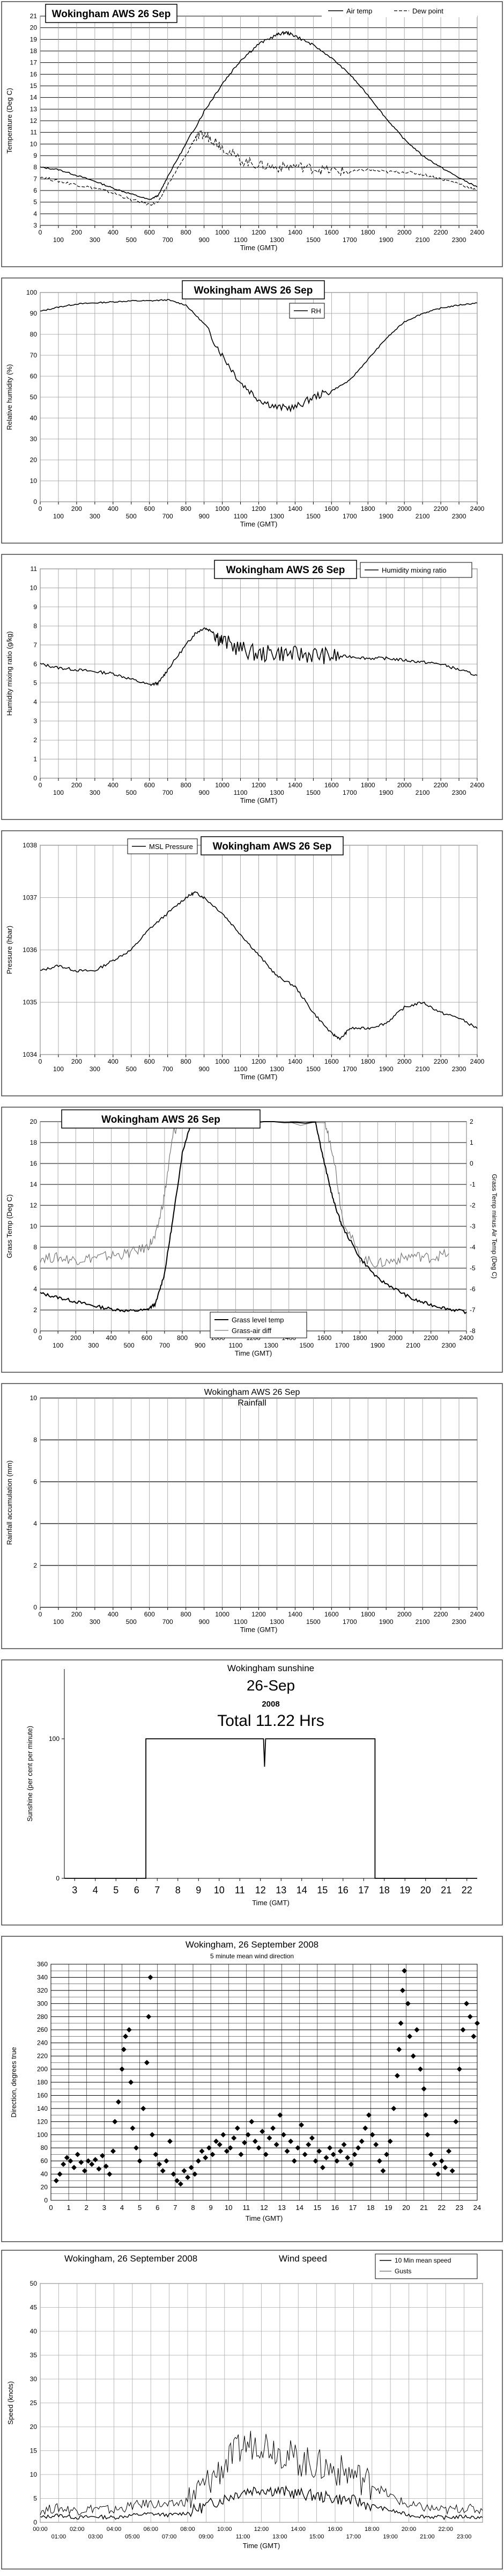 This screenshot has height=2576, width=504. I want to click on mix-ytick-label: 0, so click(35, 778).